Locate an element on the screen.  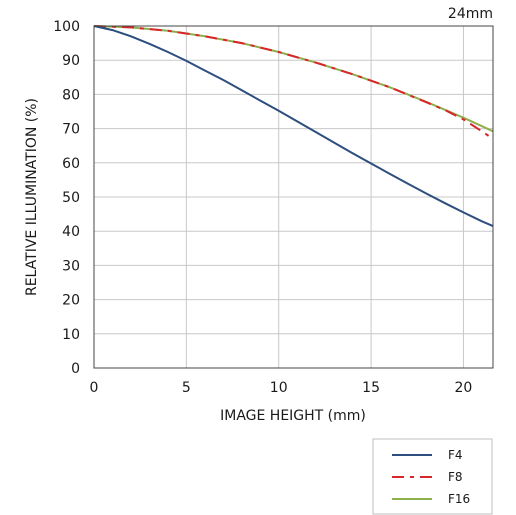
x-tick-label: 20 is located at coordinates (464, 388).